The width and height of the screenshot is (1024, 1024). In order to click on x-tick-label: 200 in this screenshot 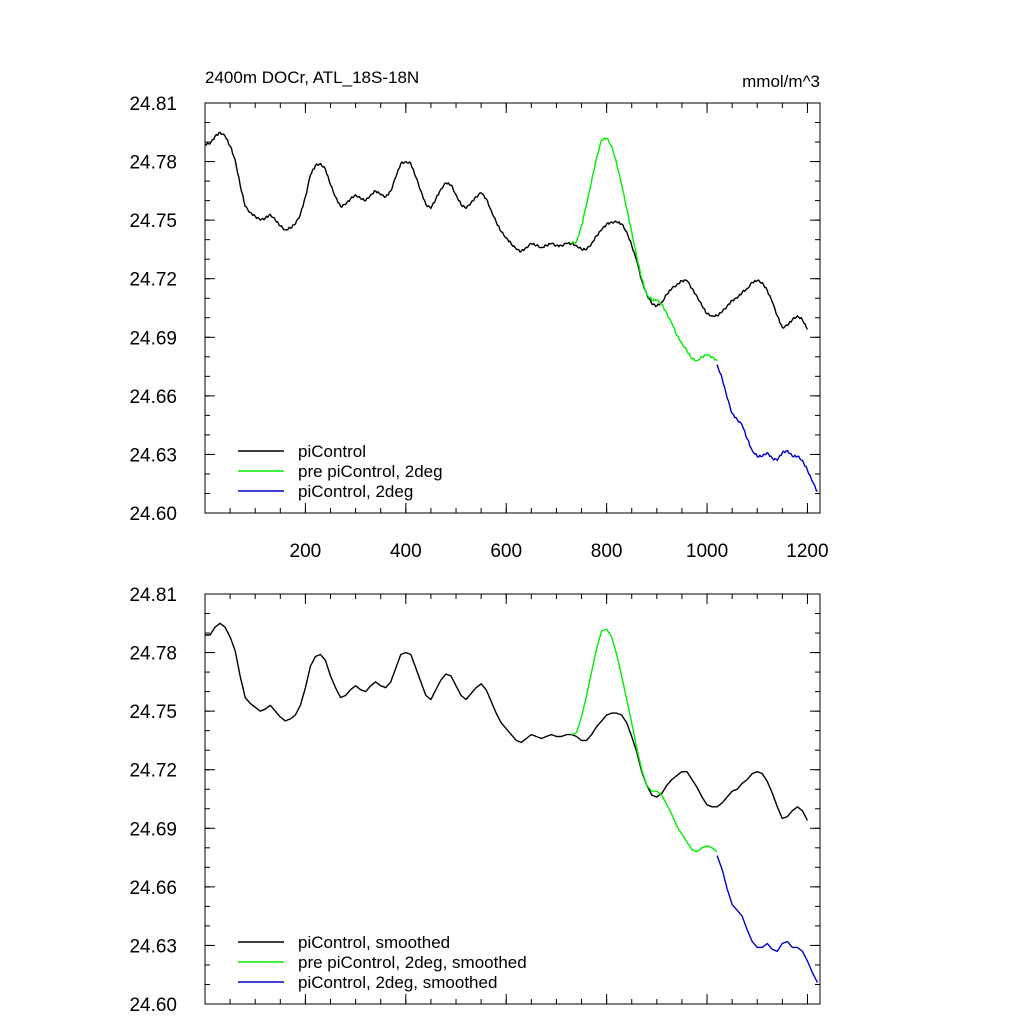, I will do `click(306, 551)`.